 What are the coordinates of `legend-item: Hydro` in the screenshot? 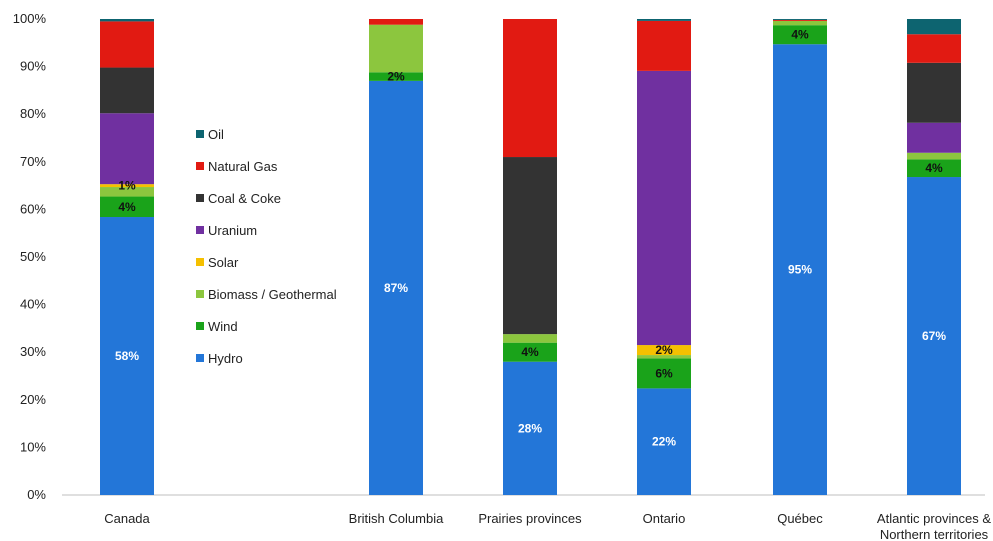 It's located at (219, 358).